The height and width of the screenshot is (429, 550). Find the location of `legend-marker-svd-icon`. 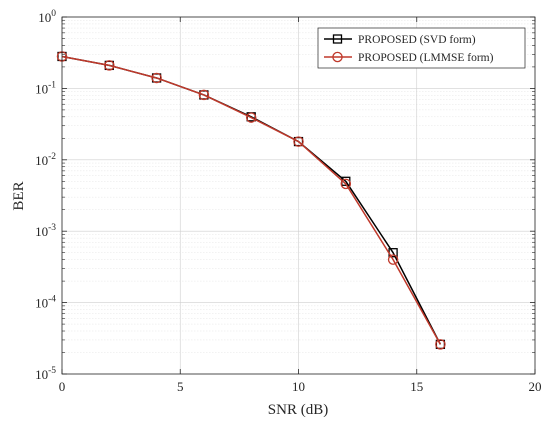

legend-marker-svd-icon is located at coordinates (337, 39).